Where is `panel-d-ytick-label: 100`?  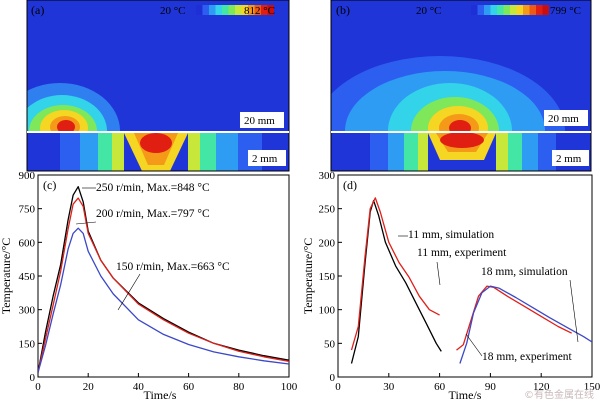 panel-d-ytick-label: 100 is located at coordinates (327, 311).